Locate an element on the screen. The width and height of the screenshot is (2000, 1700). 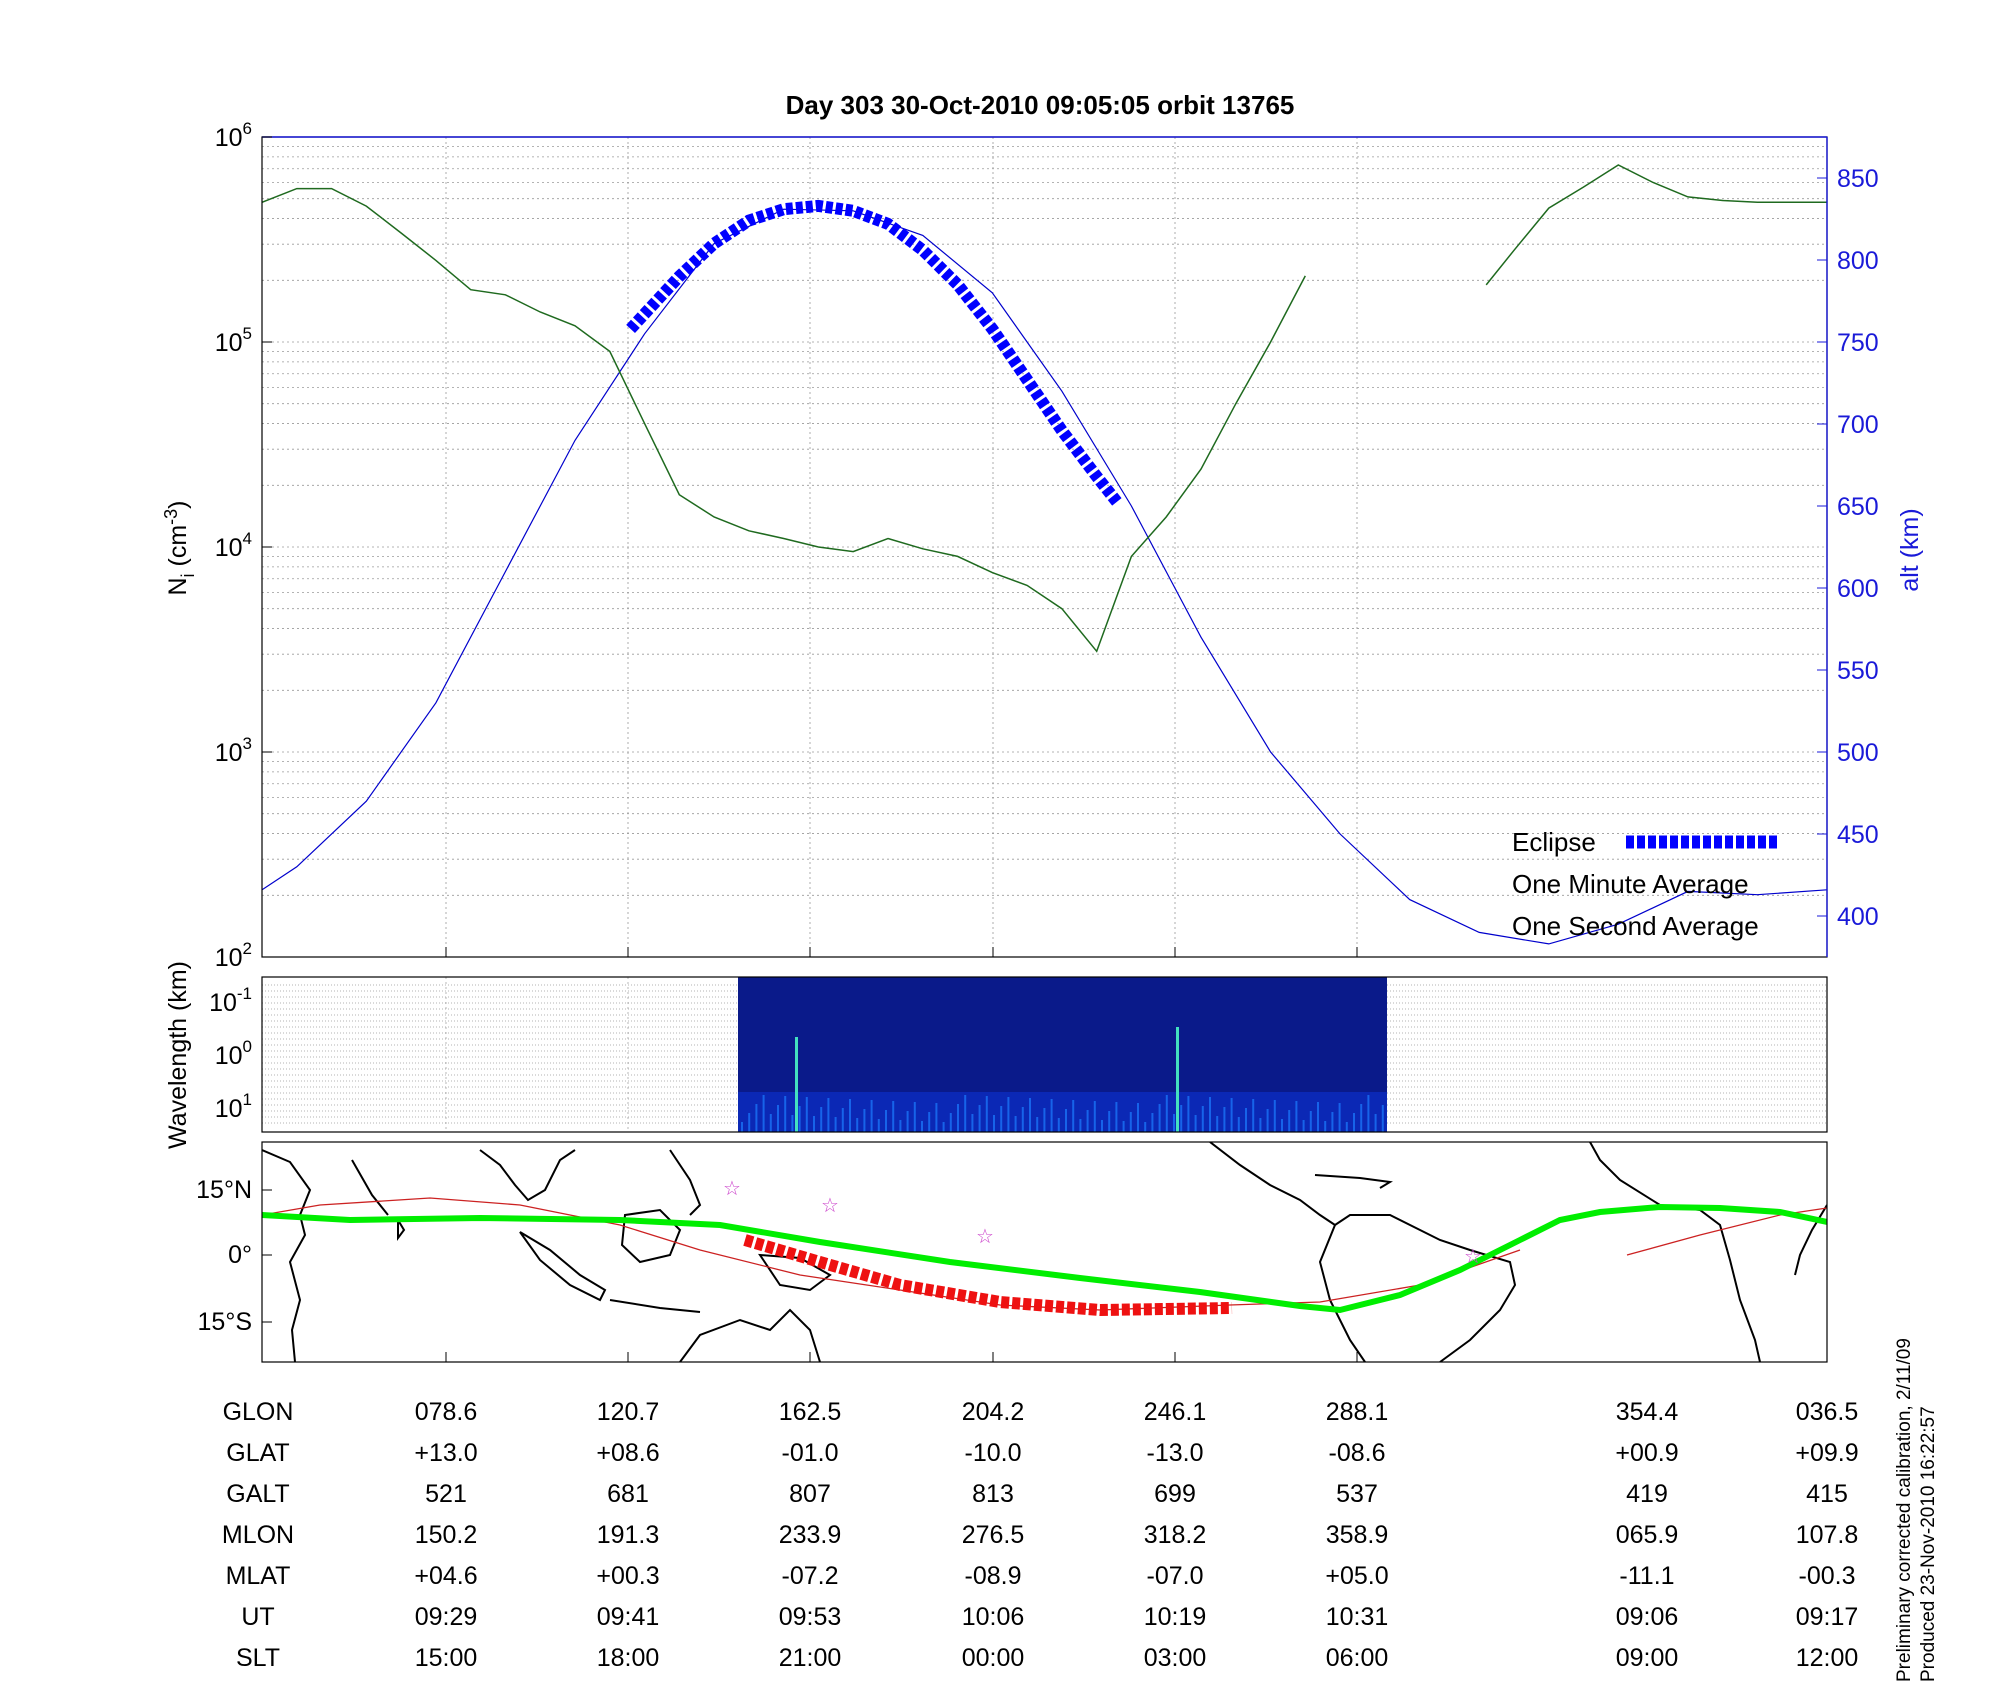
y2-tick-label: 600 is located at coordinates (1858, 589).